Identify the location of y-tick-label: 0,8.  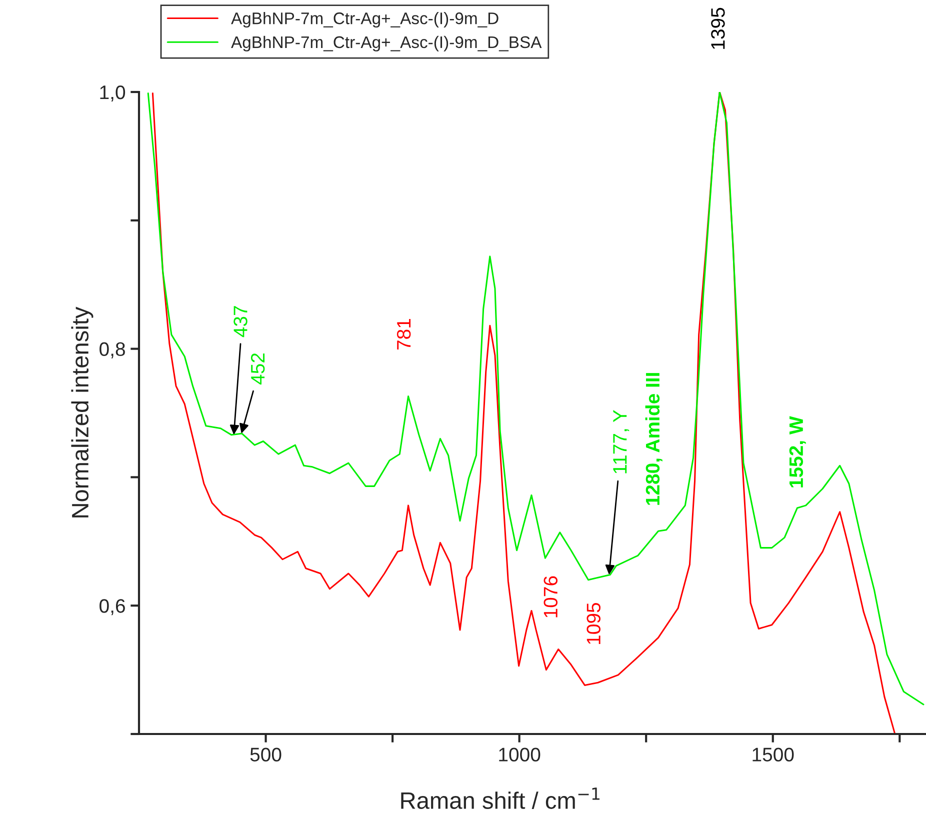
(112, 350).